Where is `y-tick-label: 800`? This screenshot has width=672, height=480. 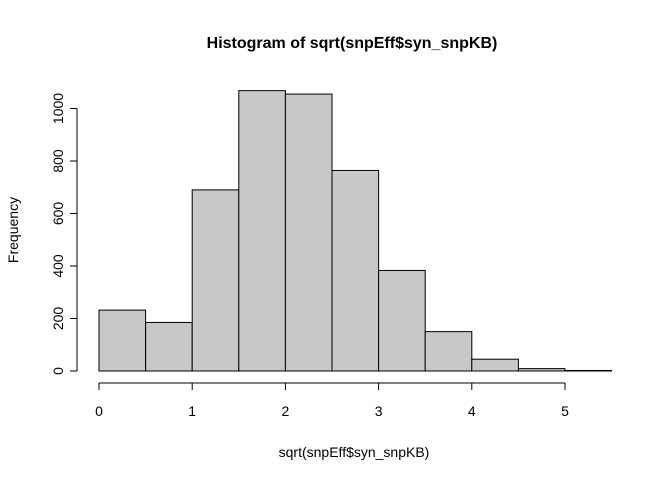 y-tick-label: 800 is located at coordinates (58, 161).